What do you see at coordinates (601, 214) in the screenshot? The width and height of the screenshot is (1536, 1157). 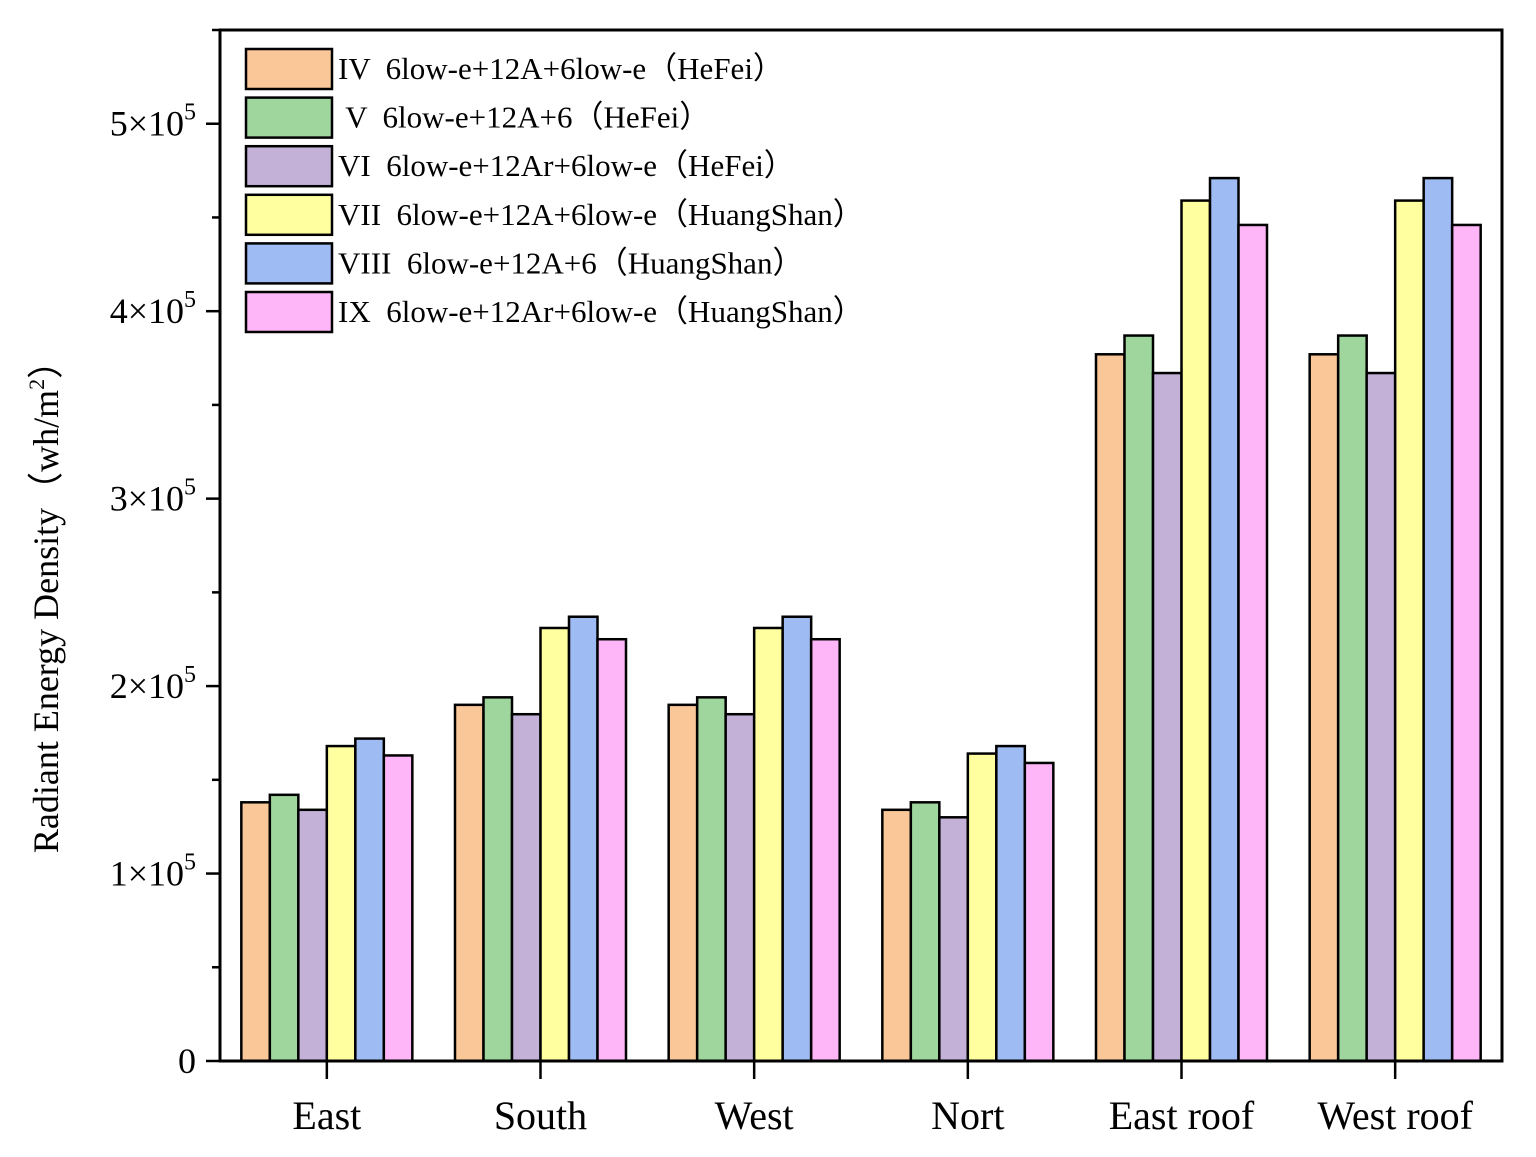 I see `legend-label-4: VII 6low-e+12A+6low-e（HuangShan）` at bounding box center [601, 214].